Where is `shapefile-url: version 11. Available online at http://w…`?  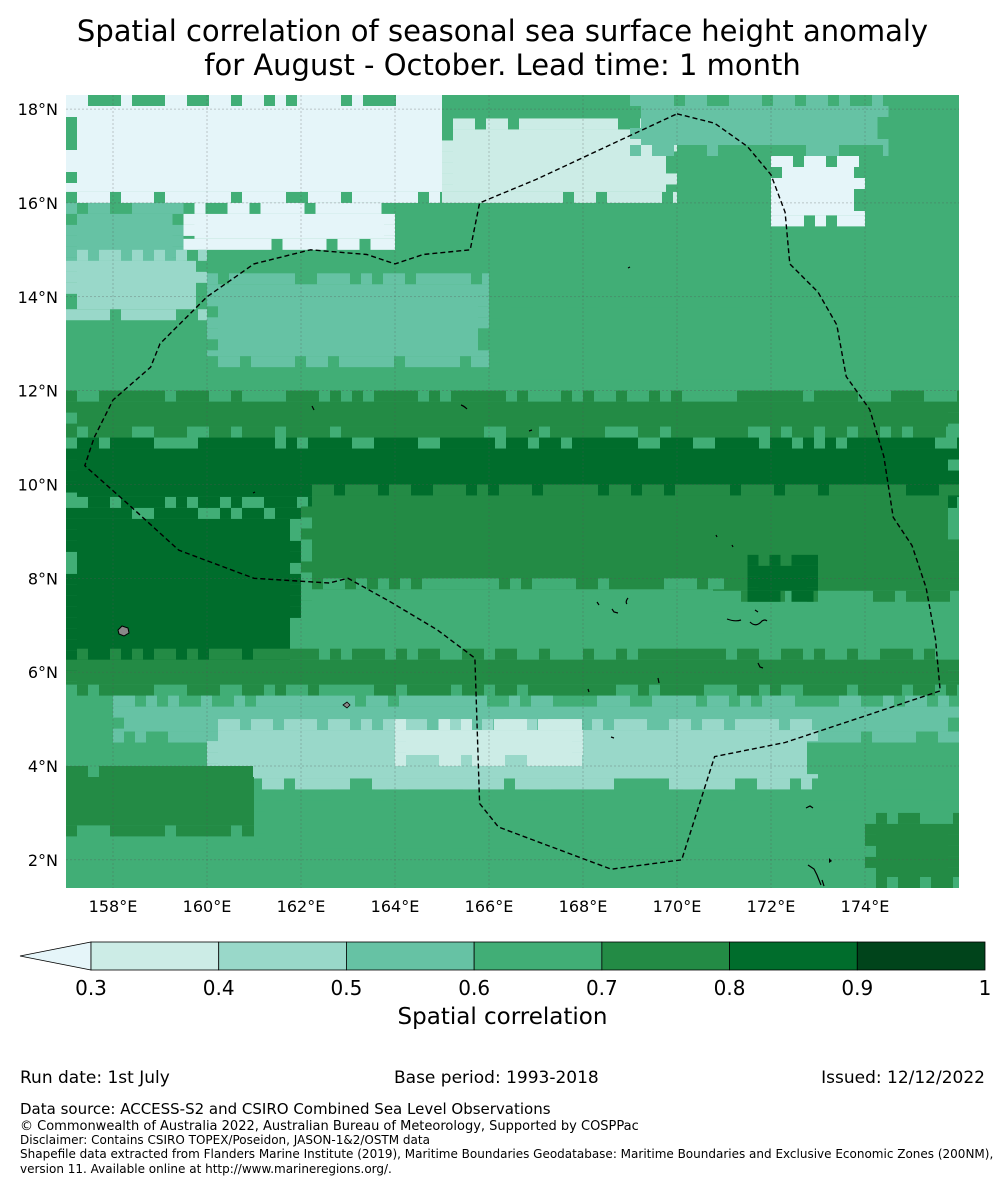 shapefile-url: version 11. Available online at http://w… is located at coordinates (206, 1169).